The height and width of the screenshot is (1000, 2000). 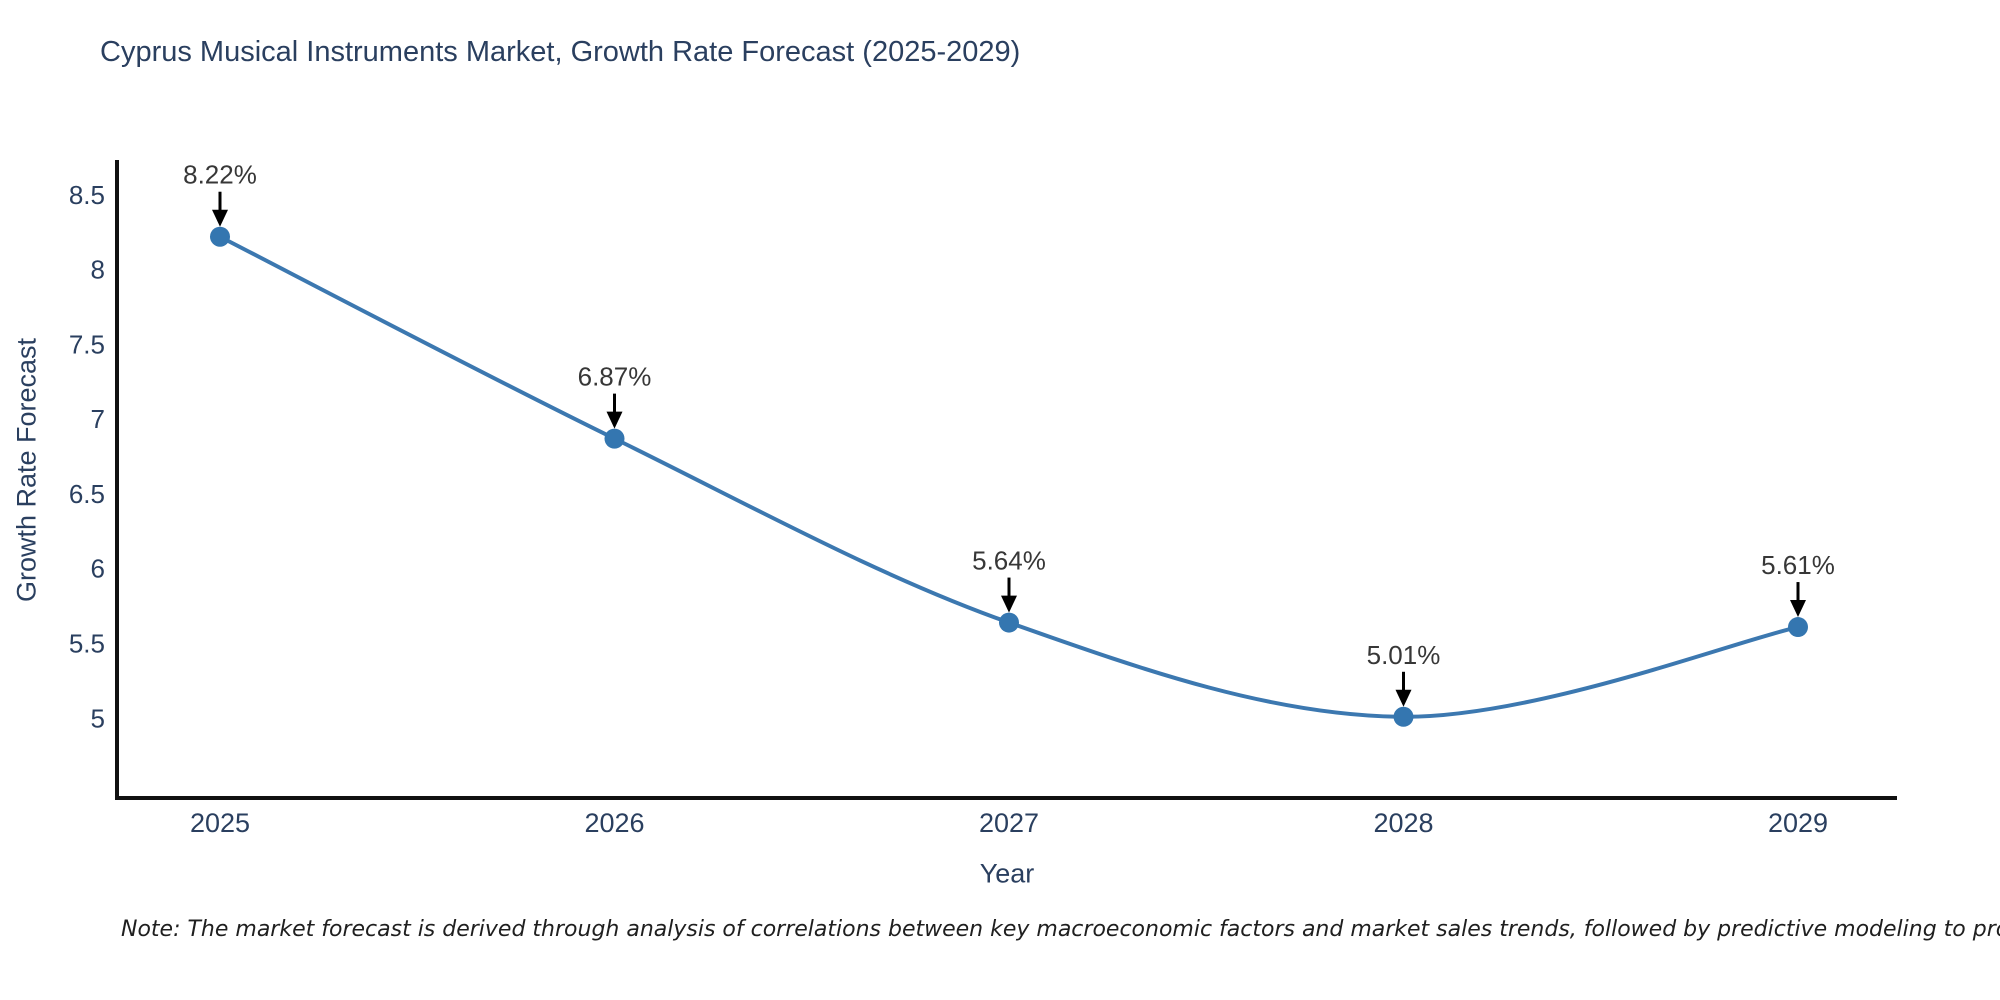 I want to click on x-tick-label: 2026, so click(x=614, y=823).